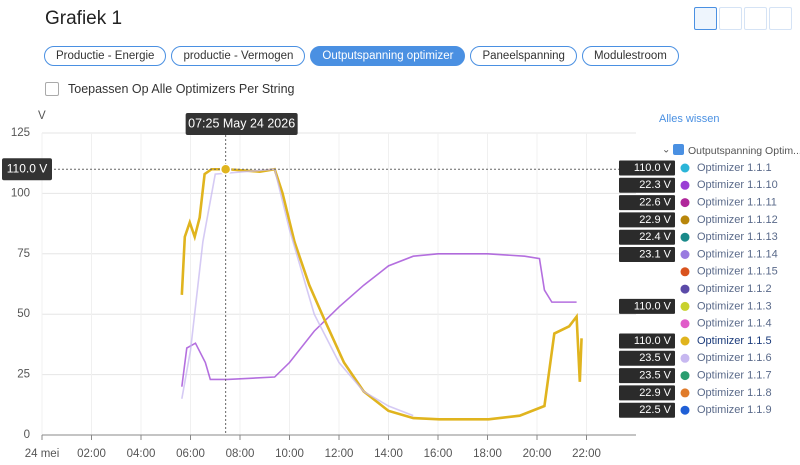  I want to click on readout-value: 22.3 V, so click(655, 185).